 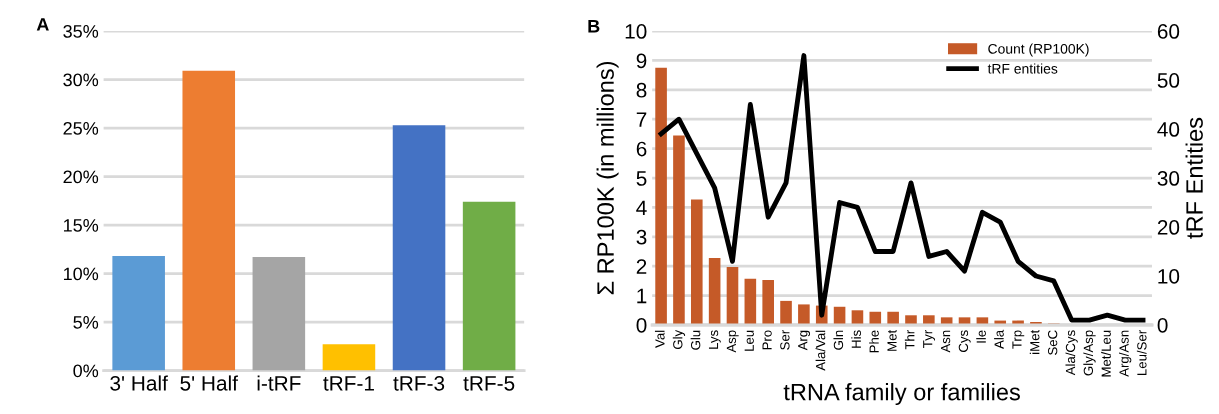 What do you see at coordinates (636, 31) in the screenshot?
I see `y-tick-label: 10` at bounding box center [636, 31].